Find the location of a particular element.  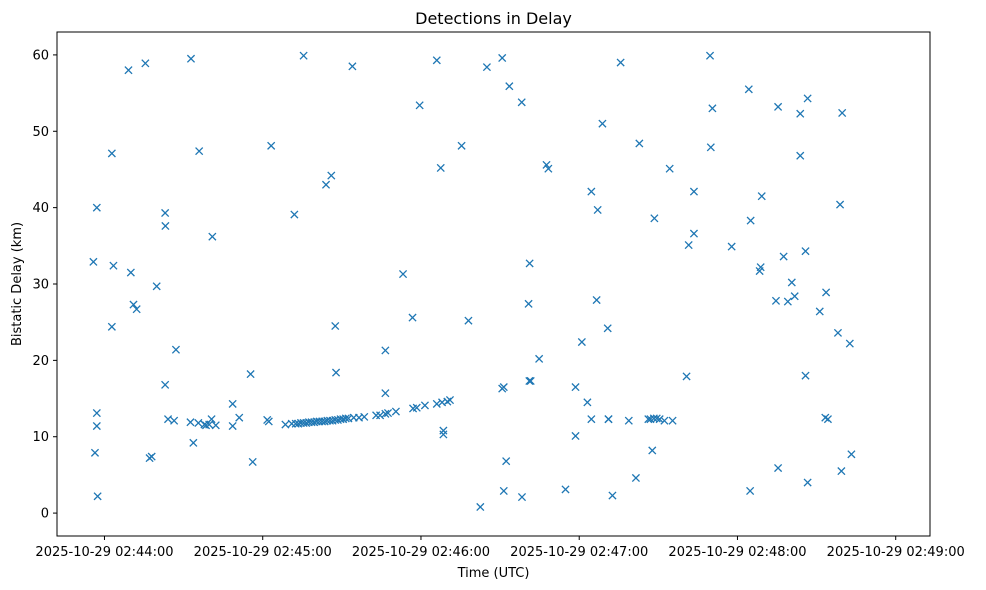

y-axis: 0 10 20 30 40 50 60 is located at coordinates (44, 285).